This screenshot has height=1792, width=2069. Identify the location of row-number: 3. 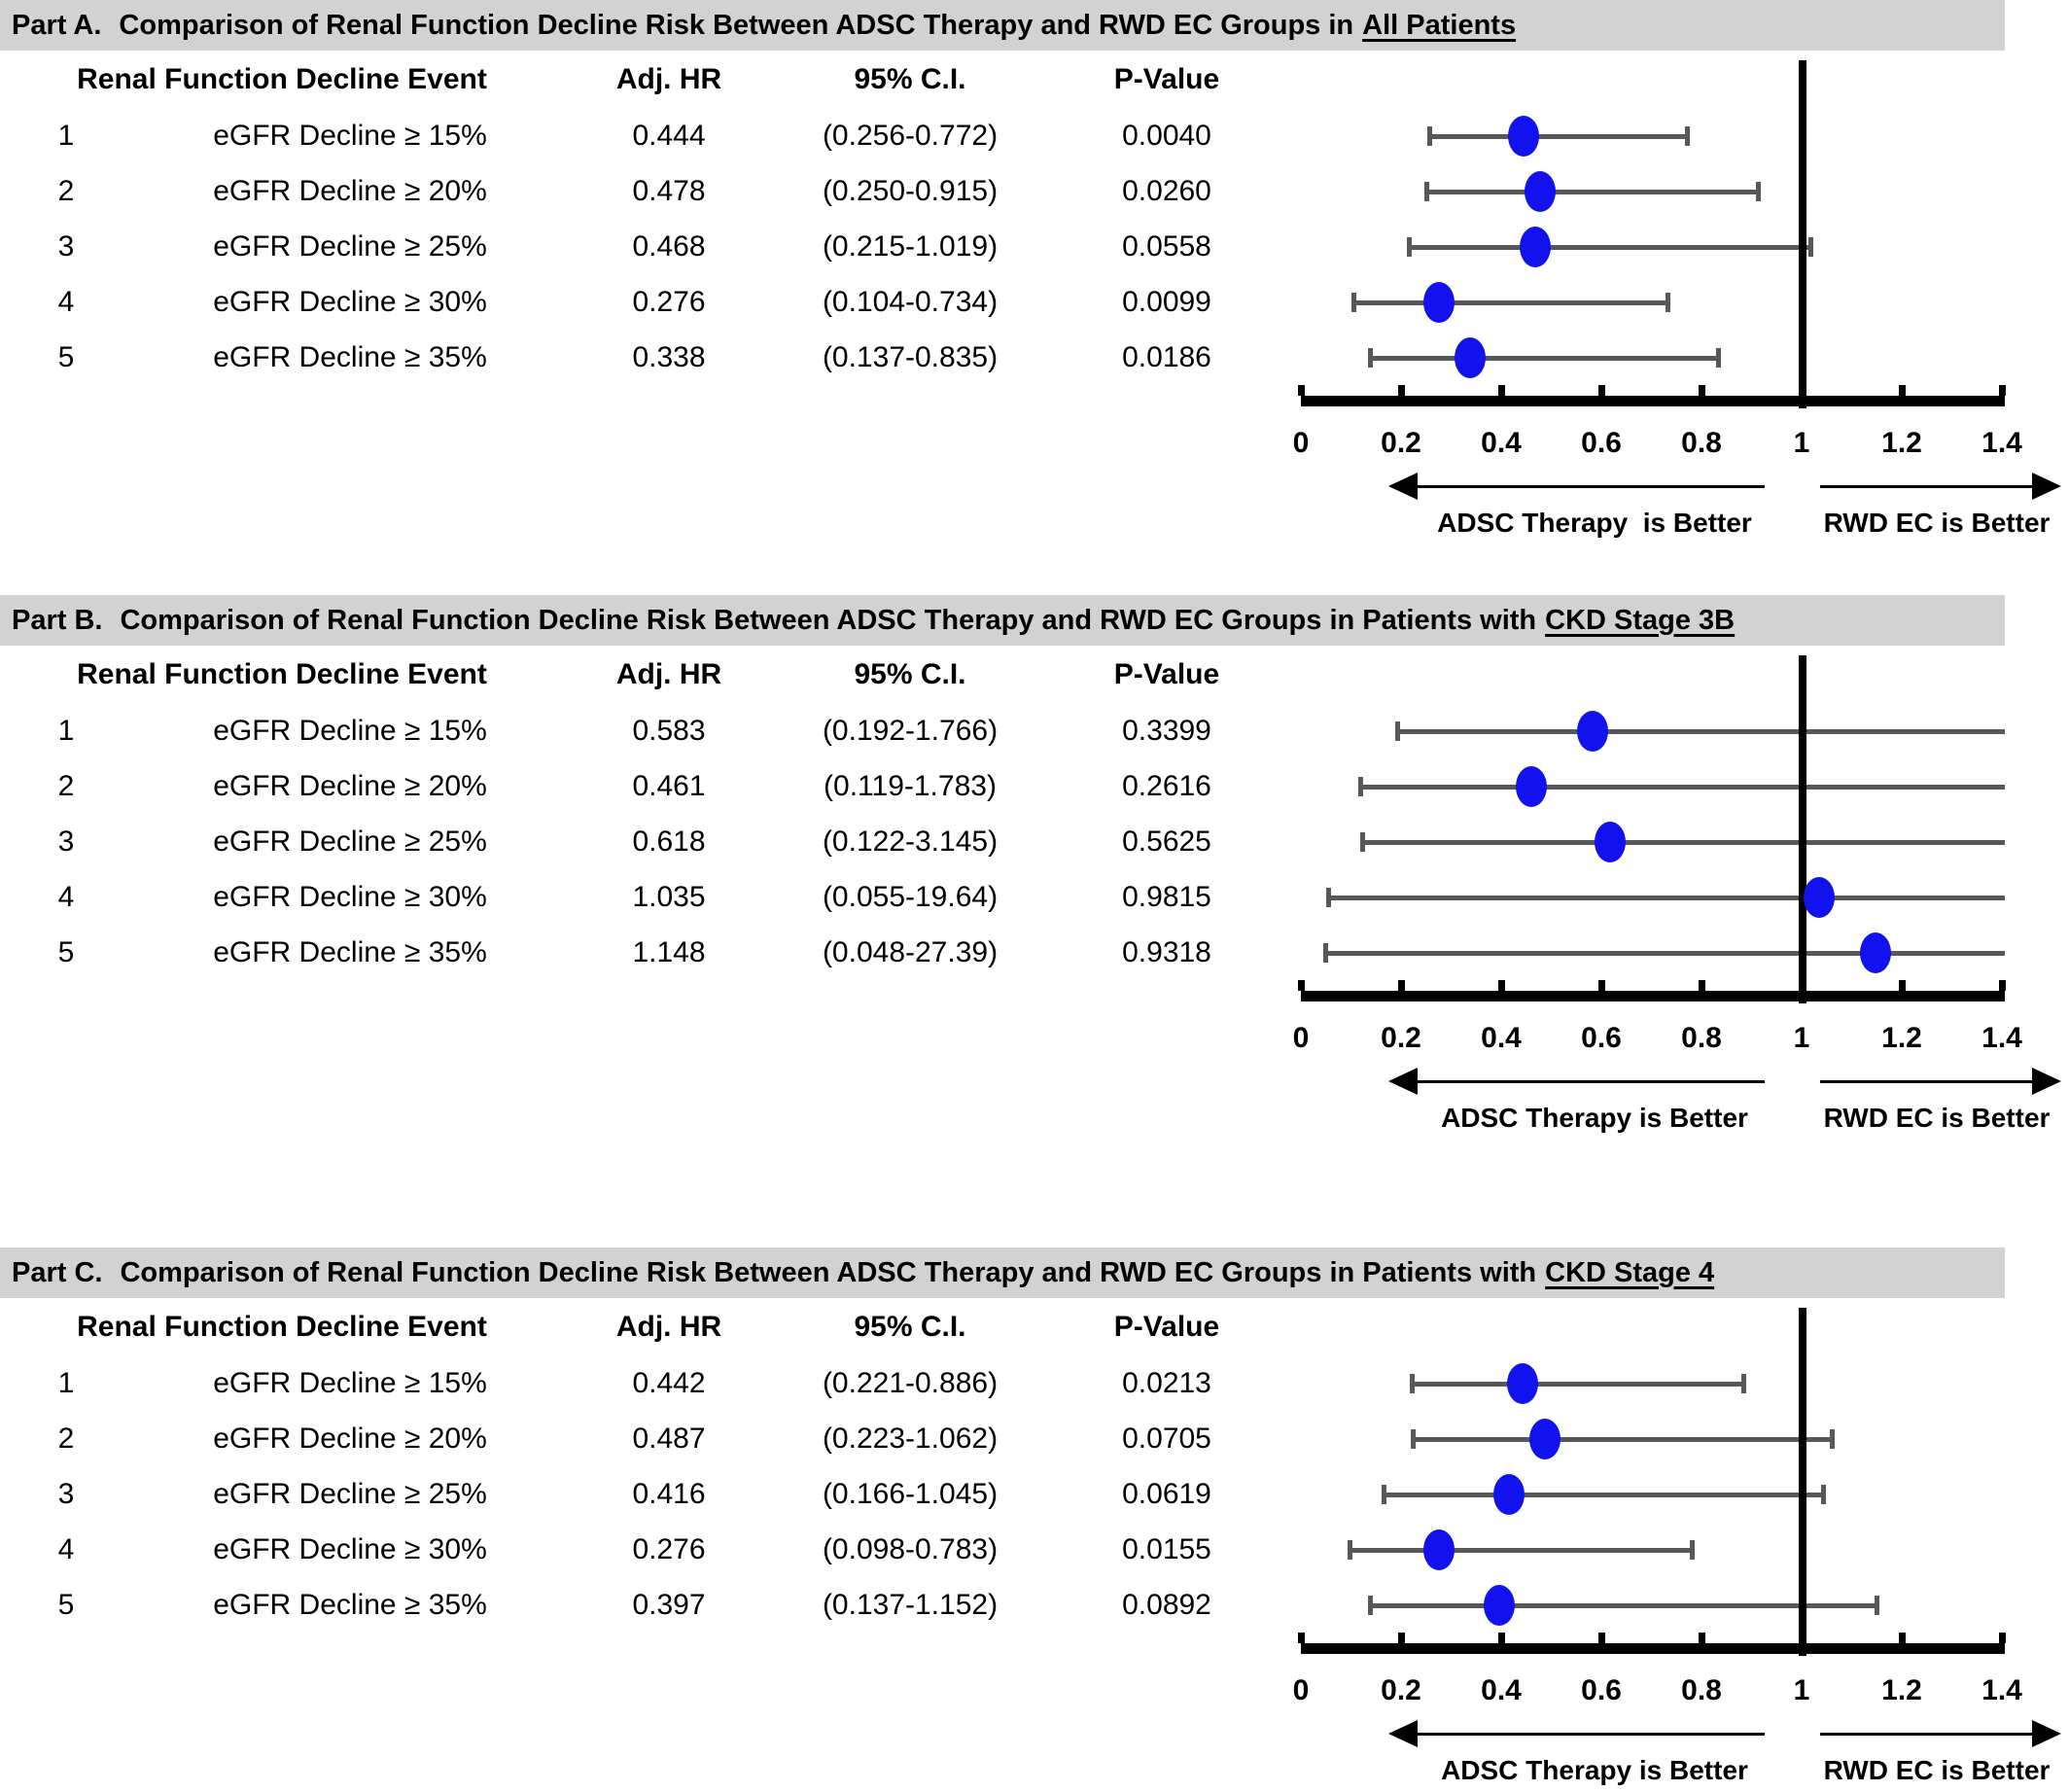
(66, 842).